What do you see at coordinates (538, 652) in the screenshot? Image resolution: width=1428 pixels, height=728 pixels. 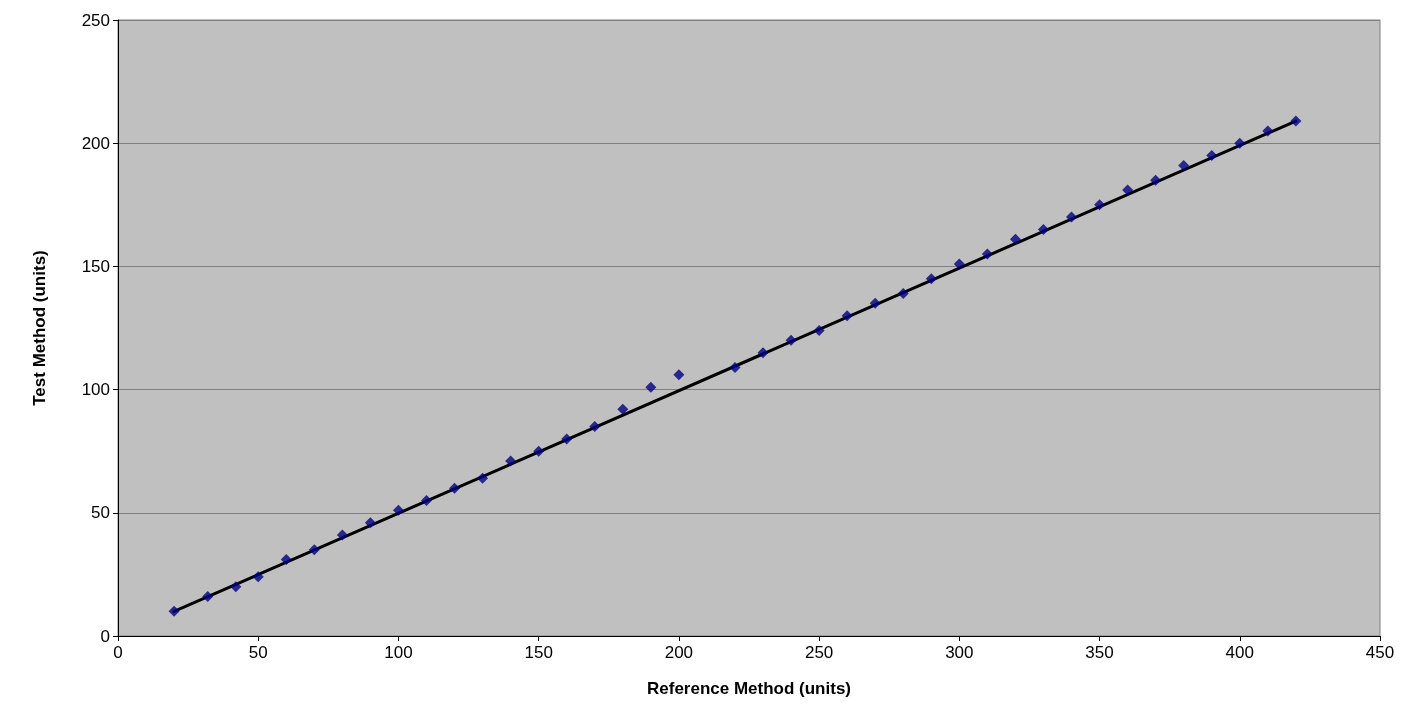 I see `x-tick-label: 150` at bounding box center [538, 652].